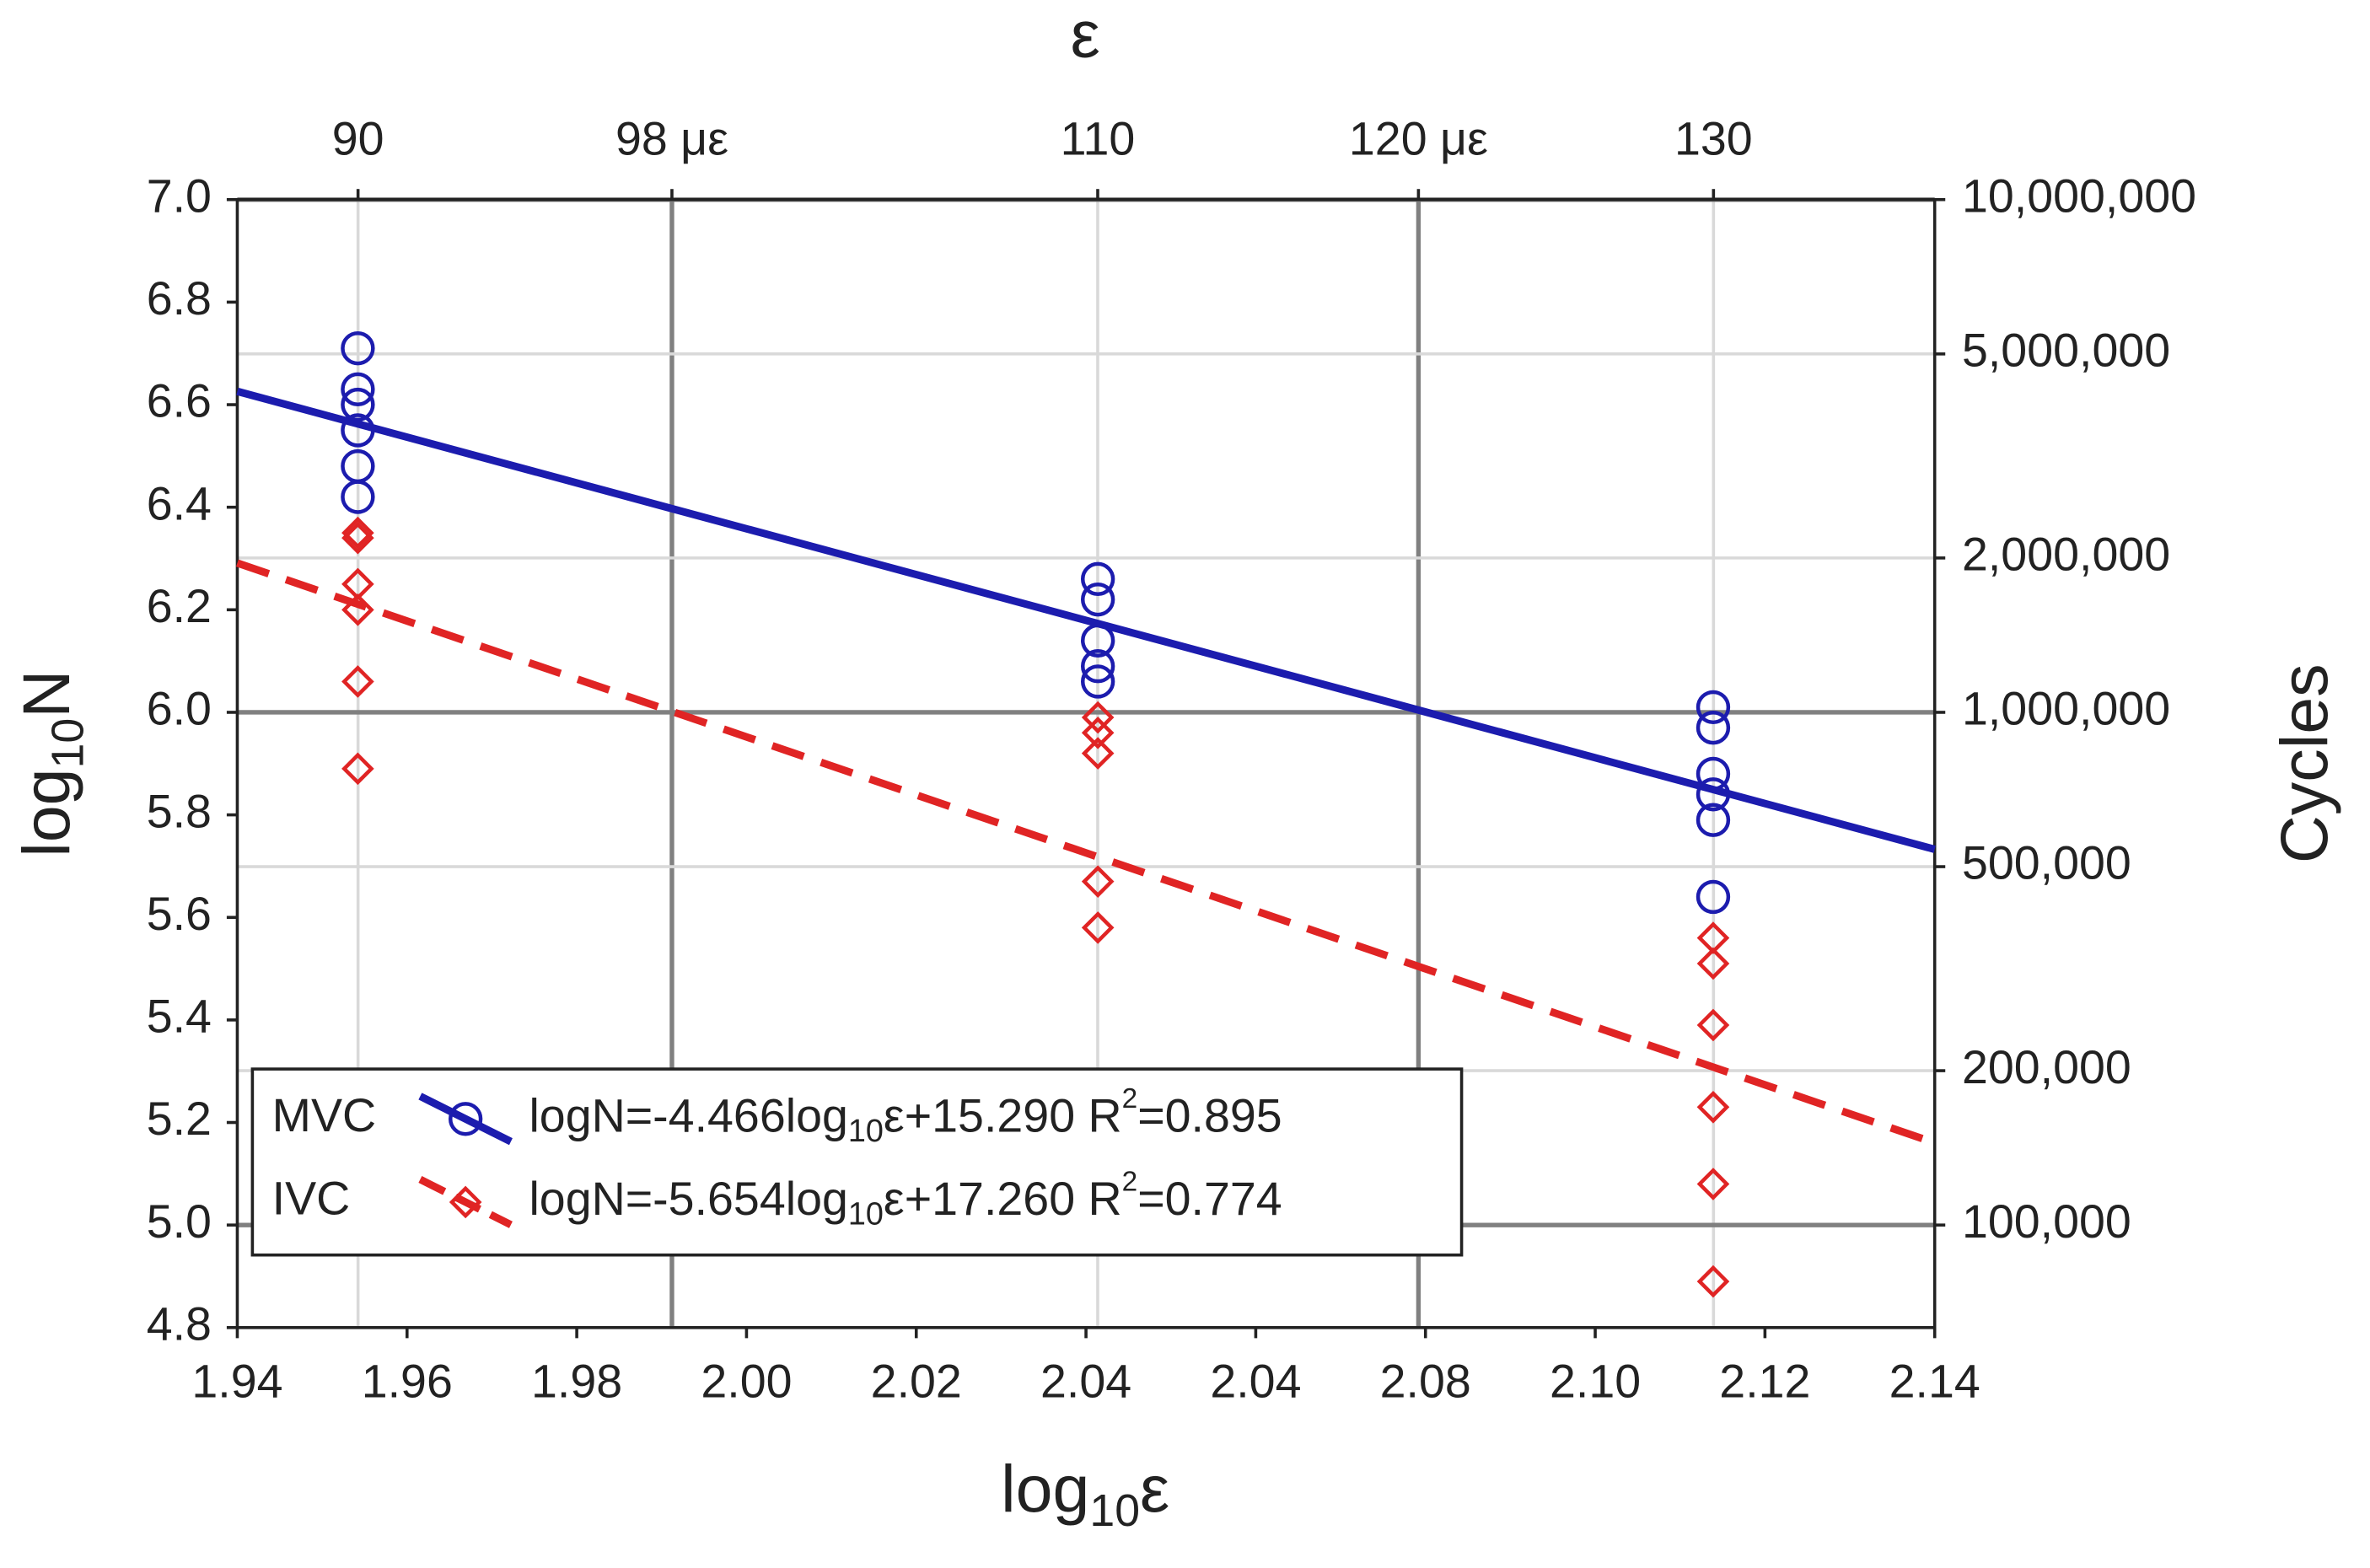 Image resolution: width=2370 pixels, height=1568 pixels. I want to click on y2-tick-label: 1,000,000, so click(2066, 709).